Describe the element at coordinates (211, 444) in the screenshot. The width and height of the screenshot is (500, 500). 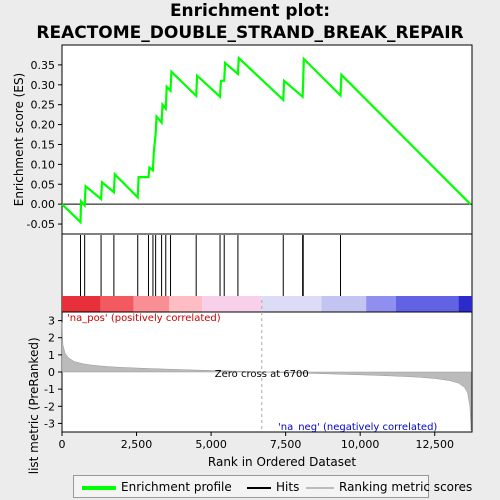
I see `x-tick-label: 5,000` at that location.